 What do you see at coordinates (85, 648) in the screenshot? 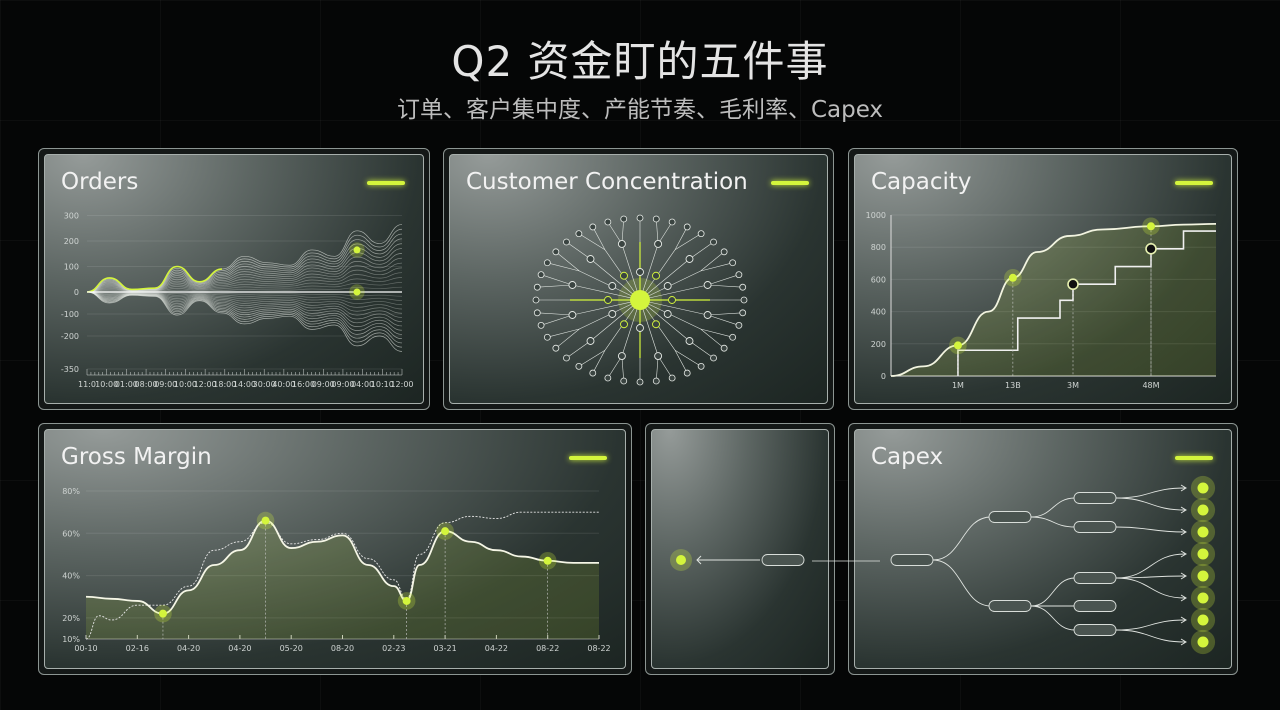
I see `x-tick-label: 00-10` at bounding box center [85, 648].